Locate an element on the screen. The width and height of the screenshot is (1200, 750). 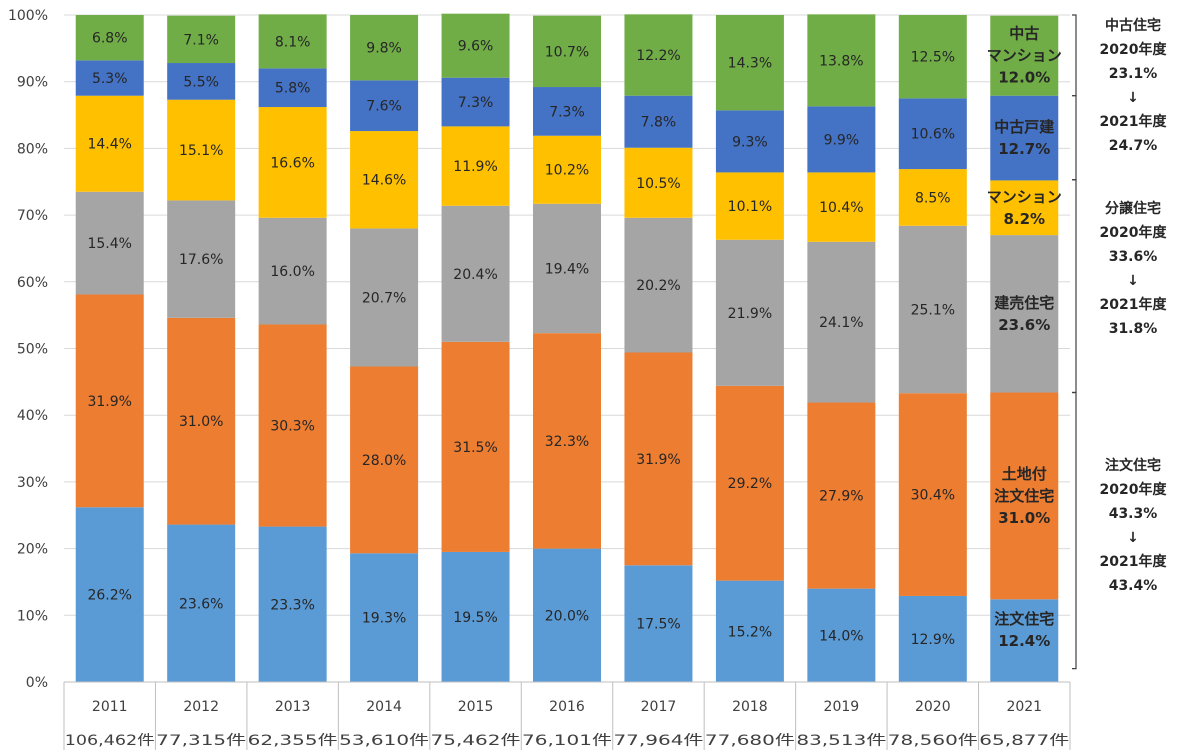
data-label: 16.6% is located at coordinates (292, 163).